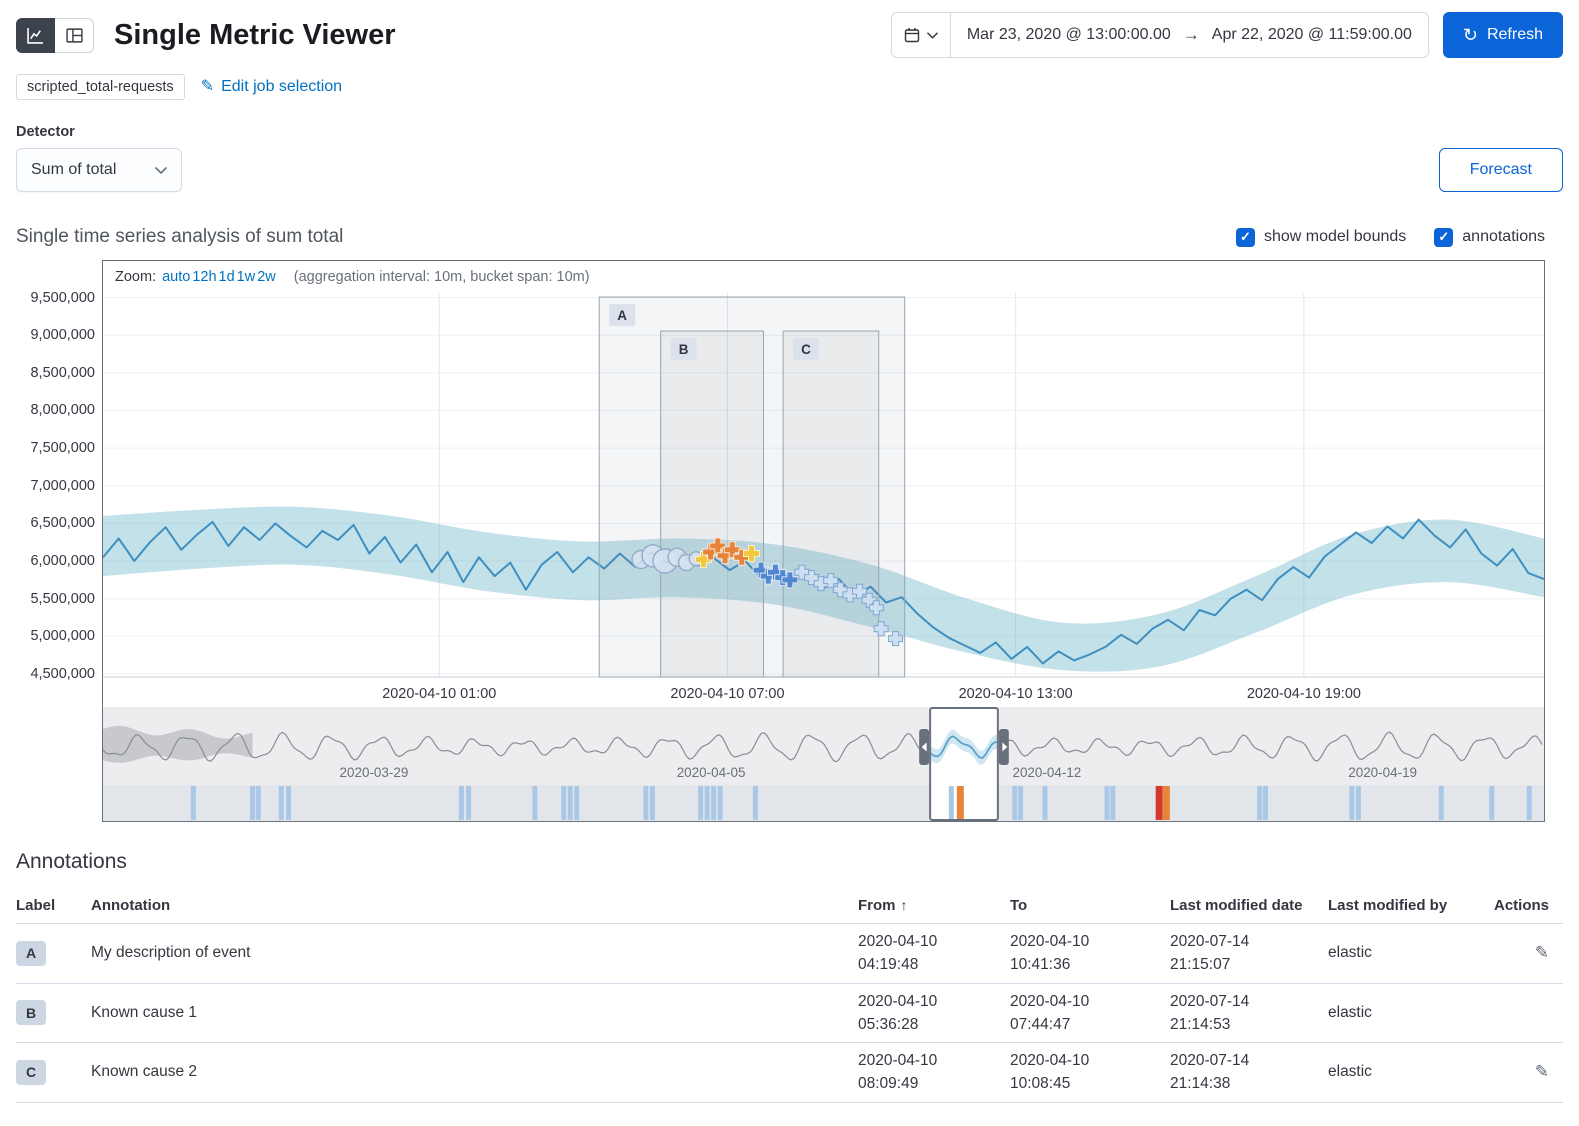 The height and width of the screenshot is (1126, 1579). What do you see at coordinates (439, 694) in the screenshot?
I see `svg-text: 2020-04-10 01:00` at bounding box center [439, 694].